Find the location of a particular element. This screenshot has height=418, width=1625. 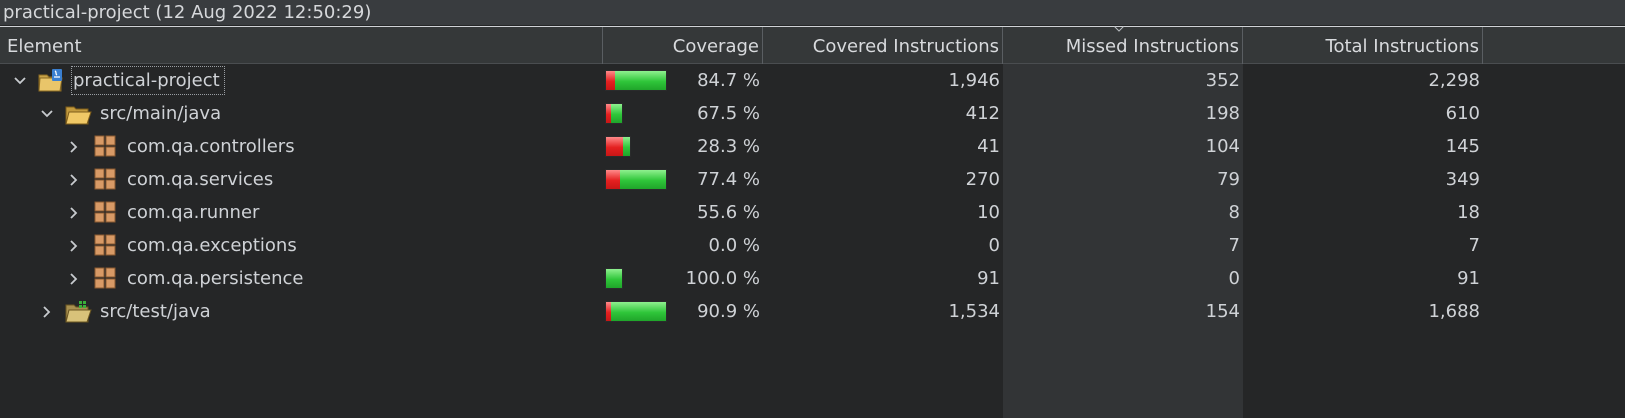

missed-instructions-value: 154 is located at coordinates (1222, 311).